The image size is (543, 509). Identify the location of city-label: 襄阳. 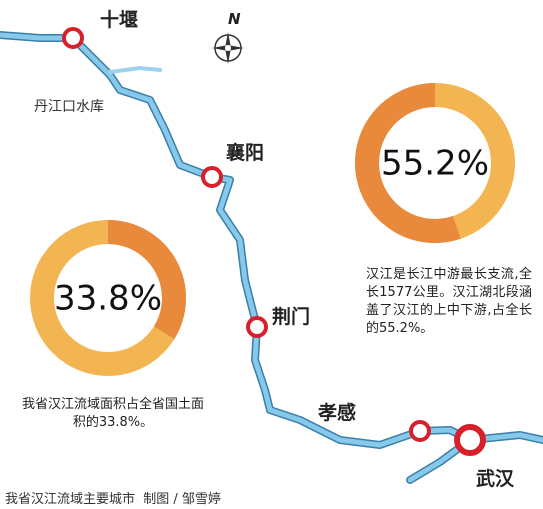
(245, 153).